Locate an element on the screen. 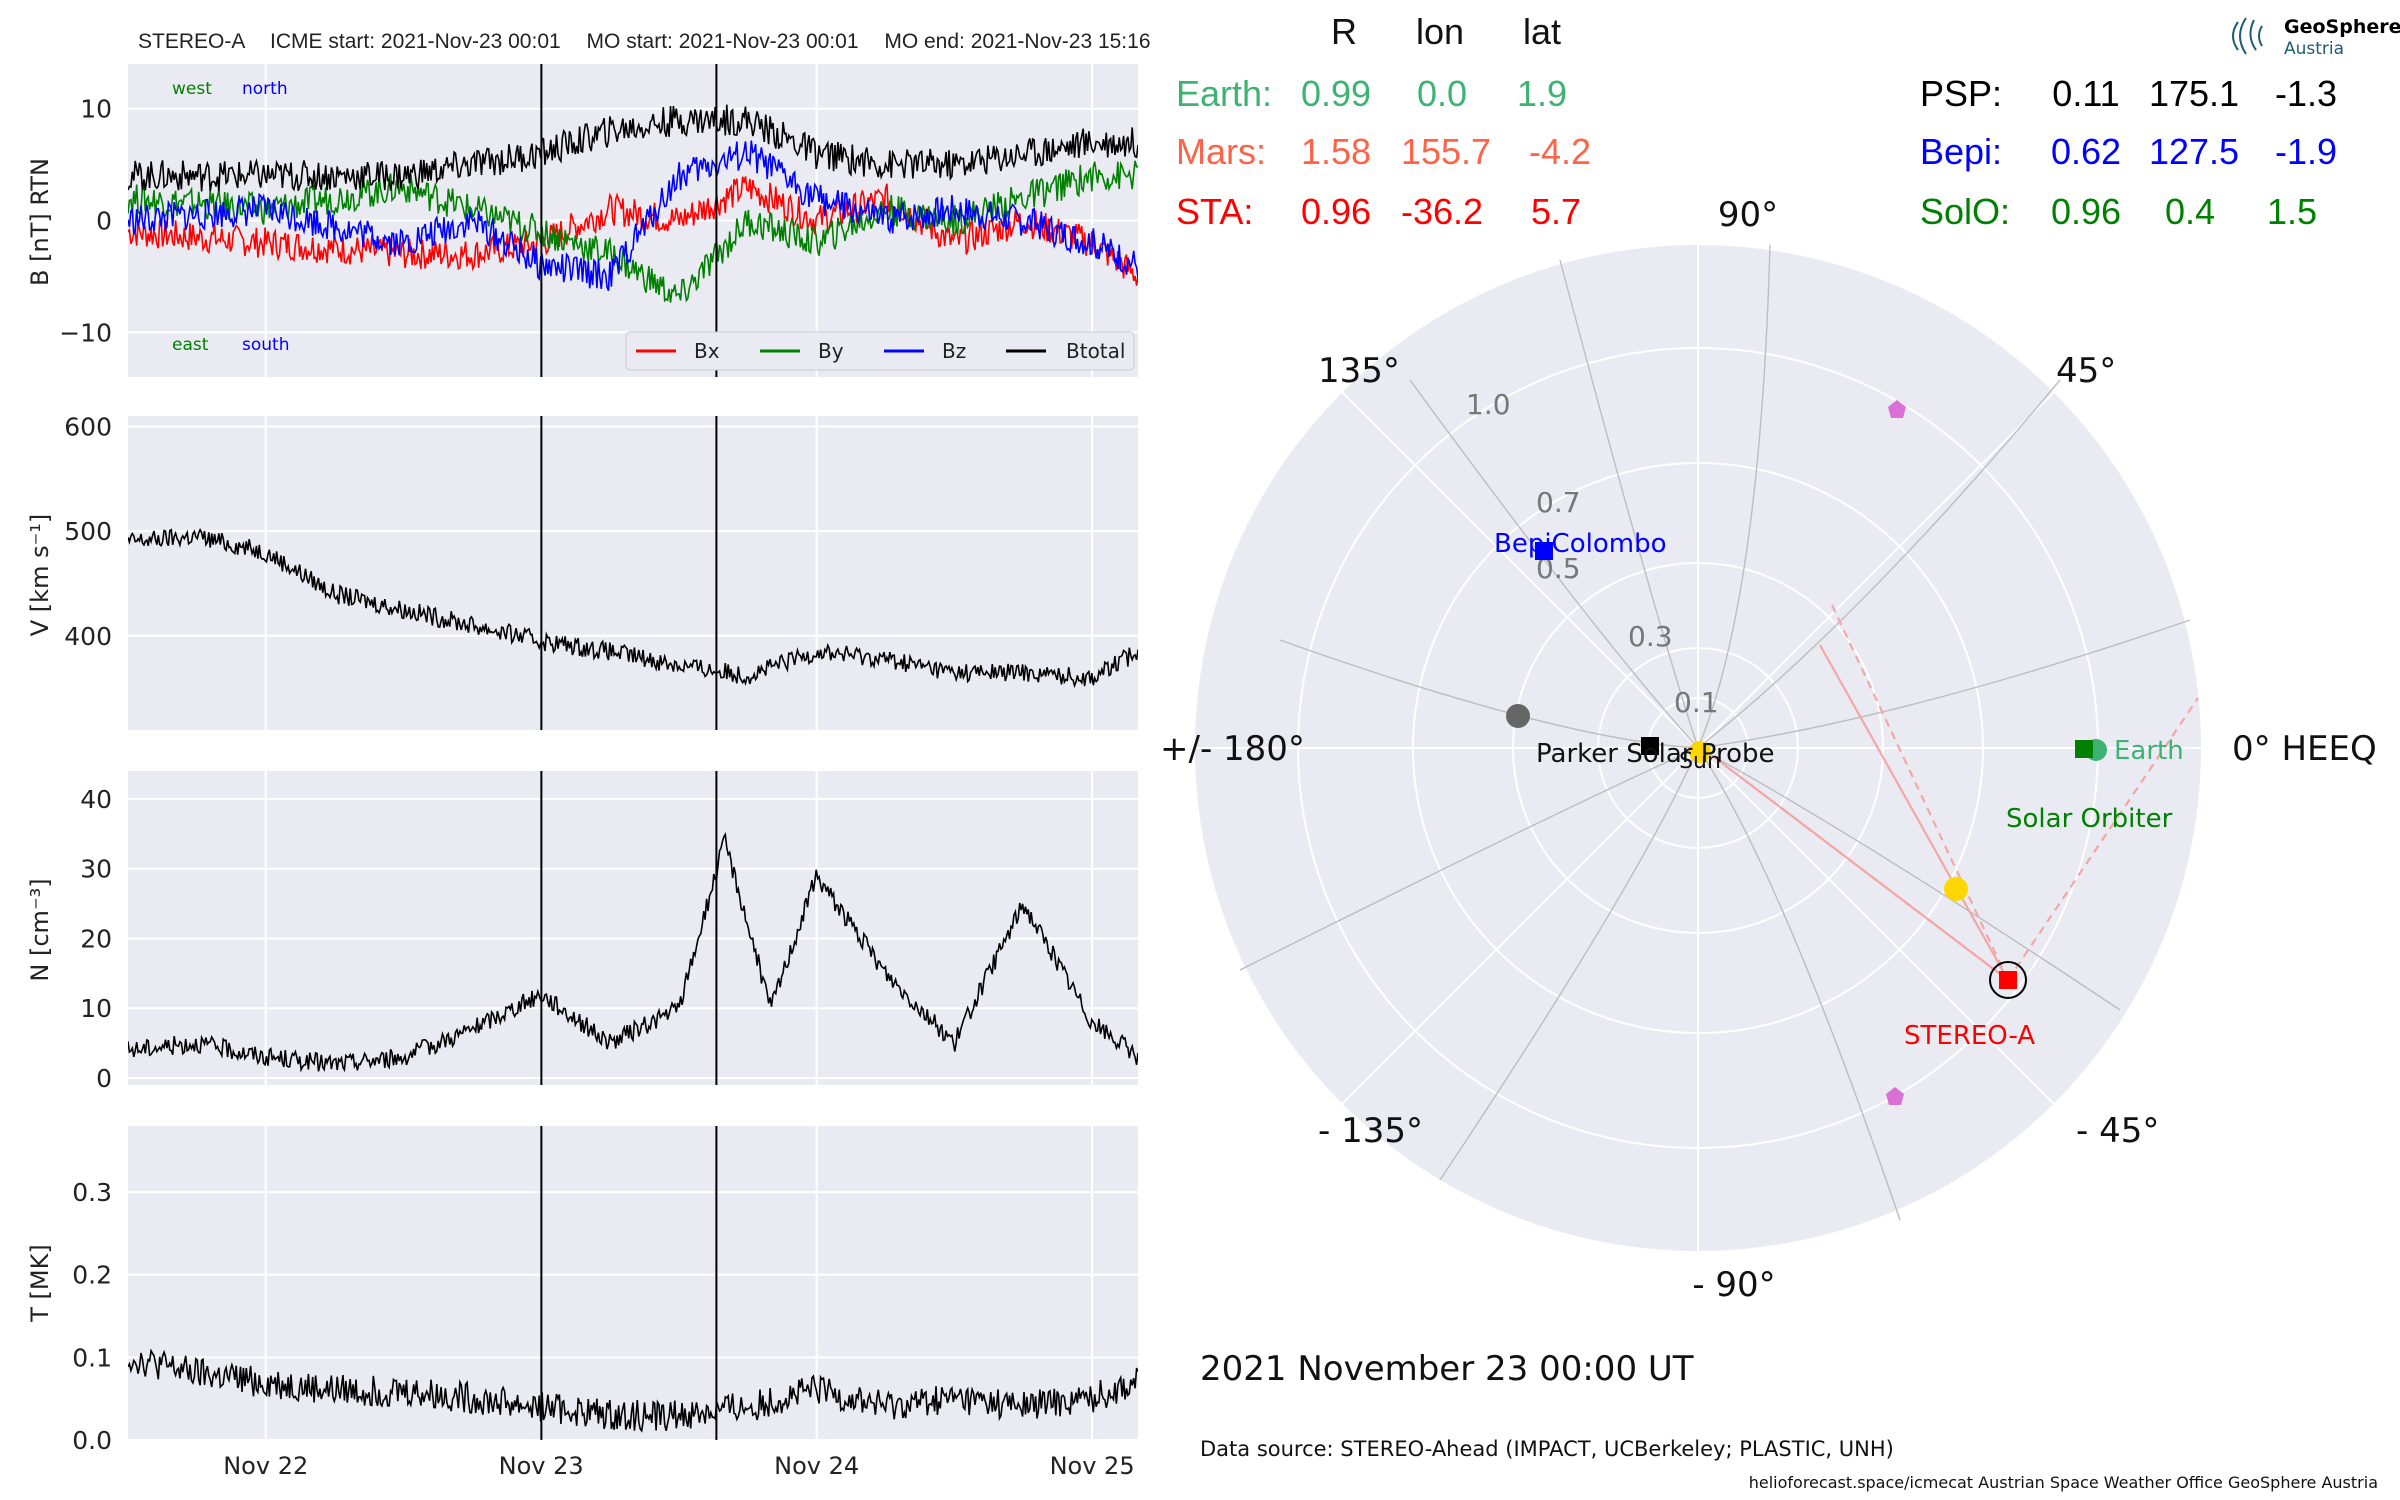 Image resolution: width=2400 pixels, height=1500 pixels. angle-label-180: +/- 180° is located at coordinates (1232, 749).